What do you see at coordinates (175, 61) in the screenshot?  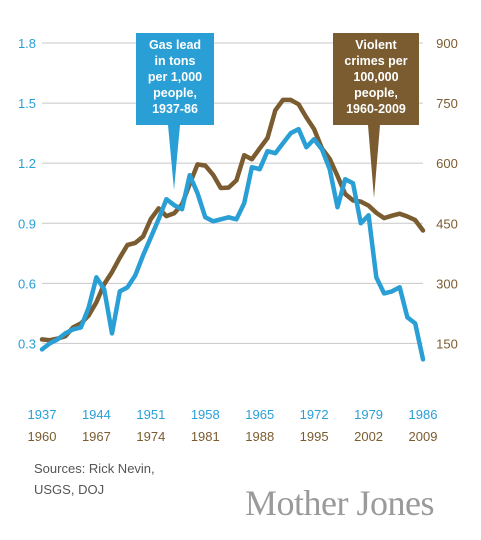 I see `lead-callout-text: in tons` at bounding box center [175, 61].